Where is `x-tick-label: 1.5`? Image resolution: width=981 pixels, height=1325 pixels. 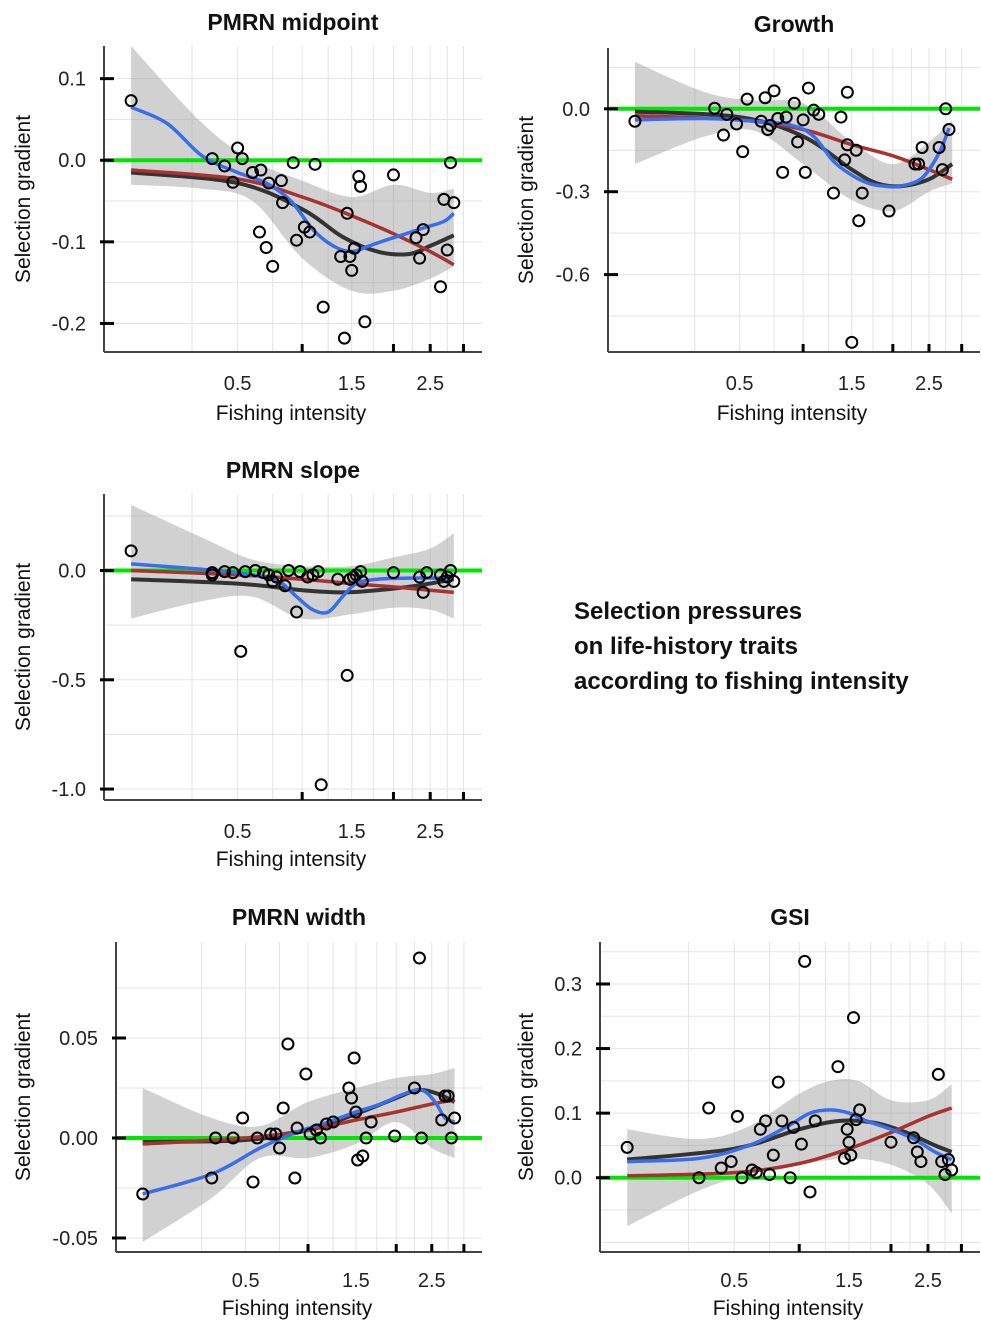 x-tick-label: 1.5 is located at coordinates (352, 384).